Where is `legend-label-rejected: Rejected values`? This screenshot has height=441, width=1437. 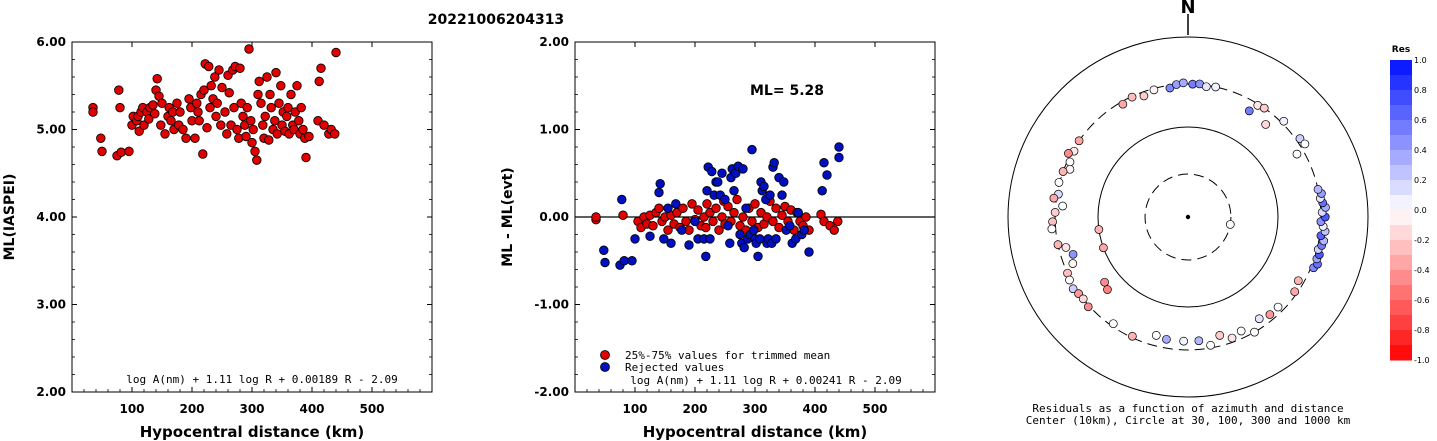
legend-label-rejected: Rejected values is located at coordinates (674, 367).